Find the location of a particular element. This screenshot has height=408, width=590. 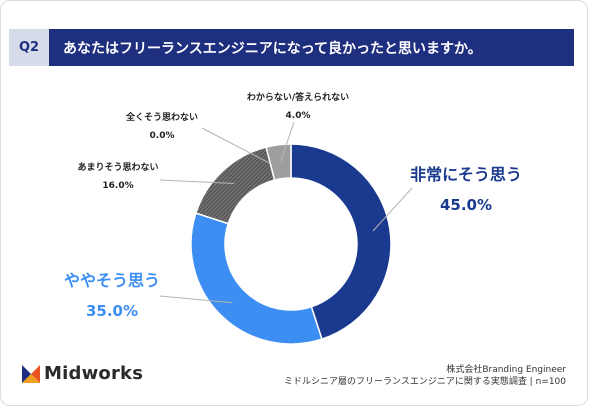

question-bar: Q2 あなたはフリーランスエンジニアになって良かったと思いますか。 is located at coordinates (291, 47).